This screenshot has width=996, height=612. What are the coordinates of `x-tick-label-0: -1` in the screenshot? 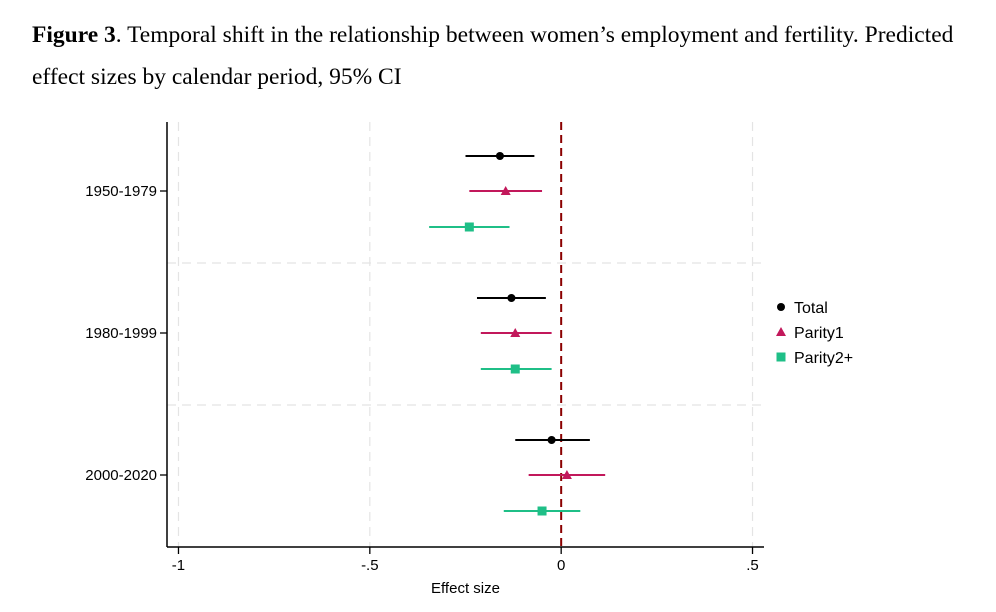 It's located at (178, 565).